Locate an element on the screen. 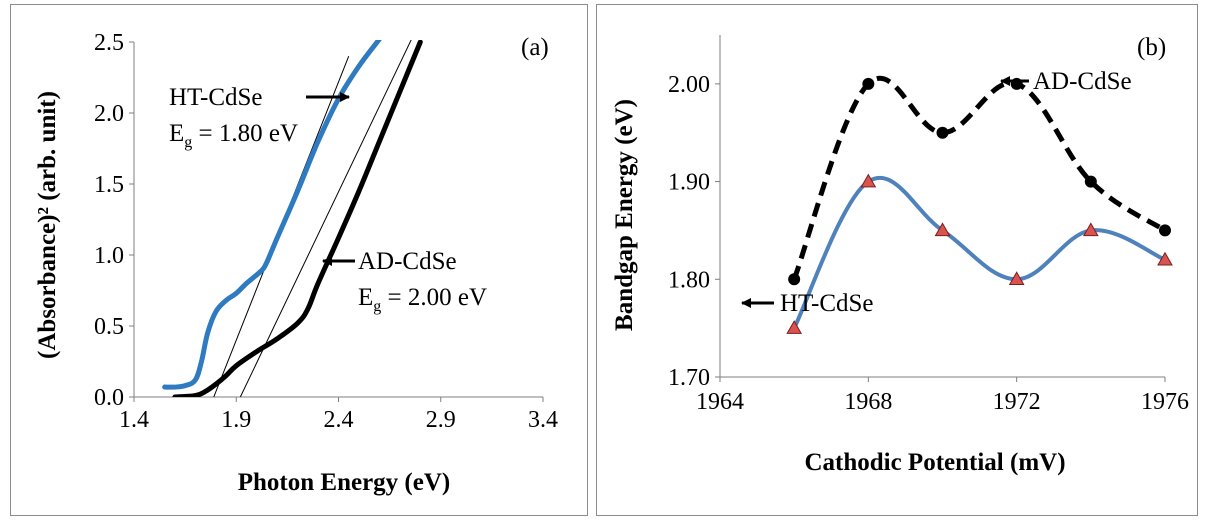 The width and height of the screenshot is (1206, 520). x-tick-label-b: 1976 is located at coordinates (1165, 402).